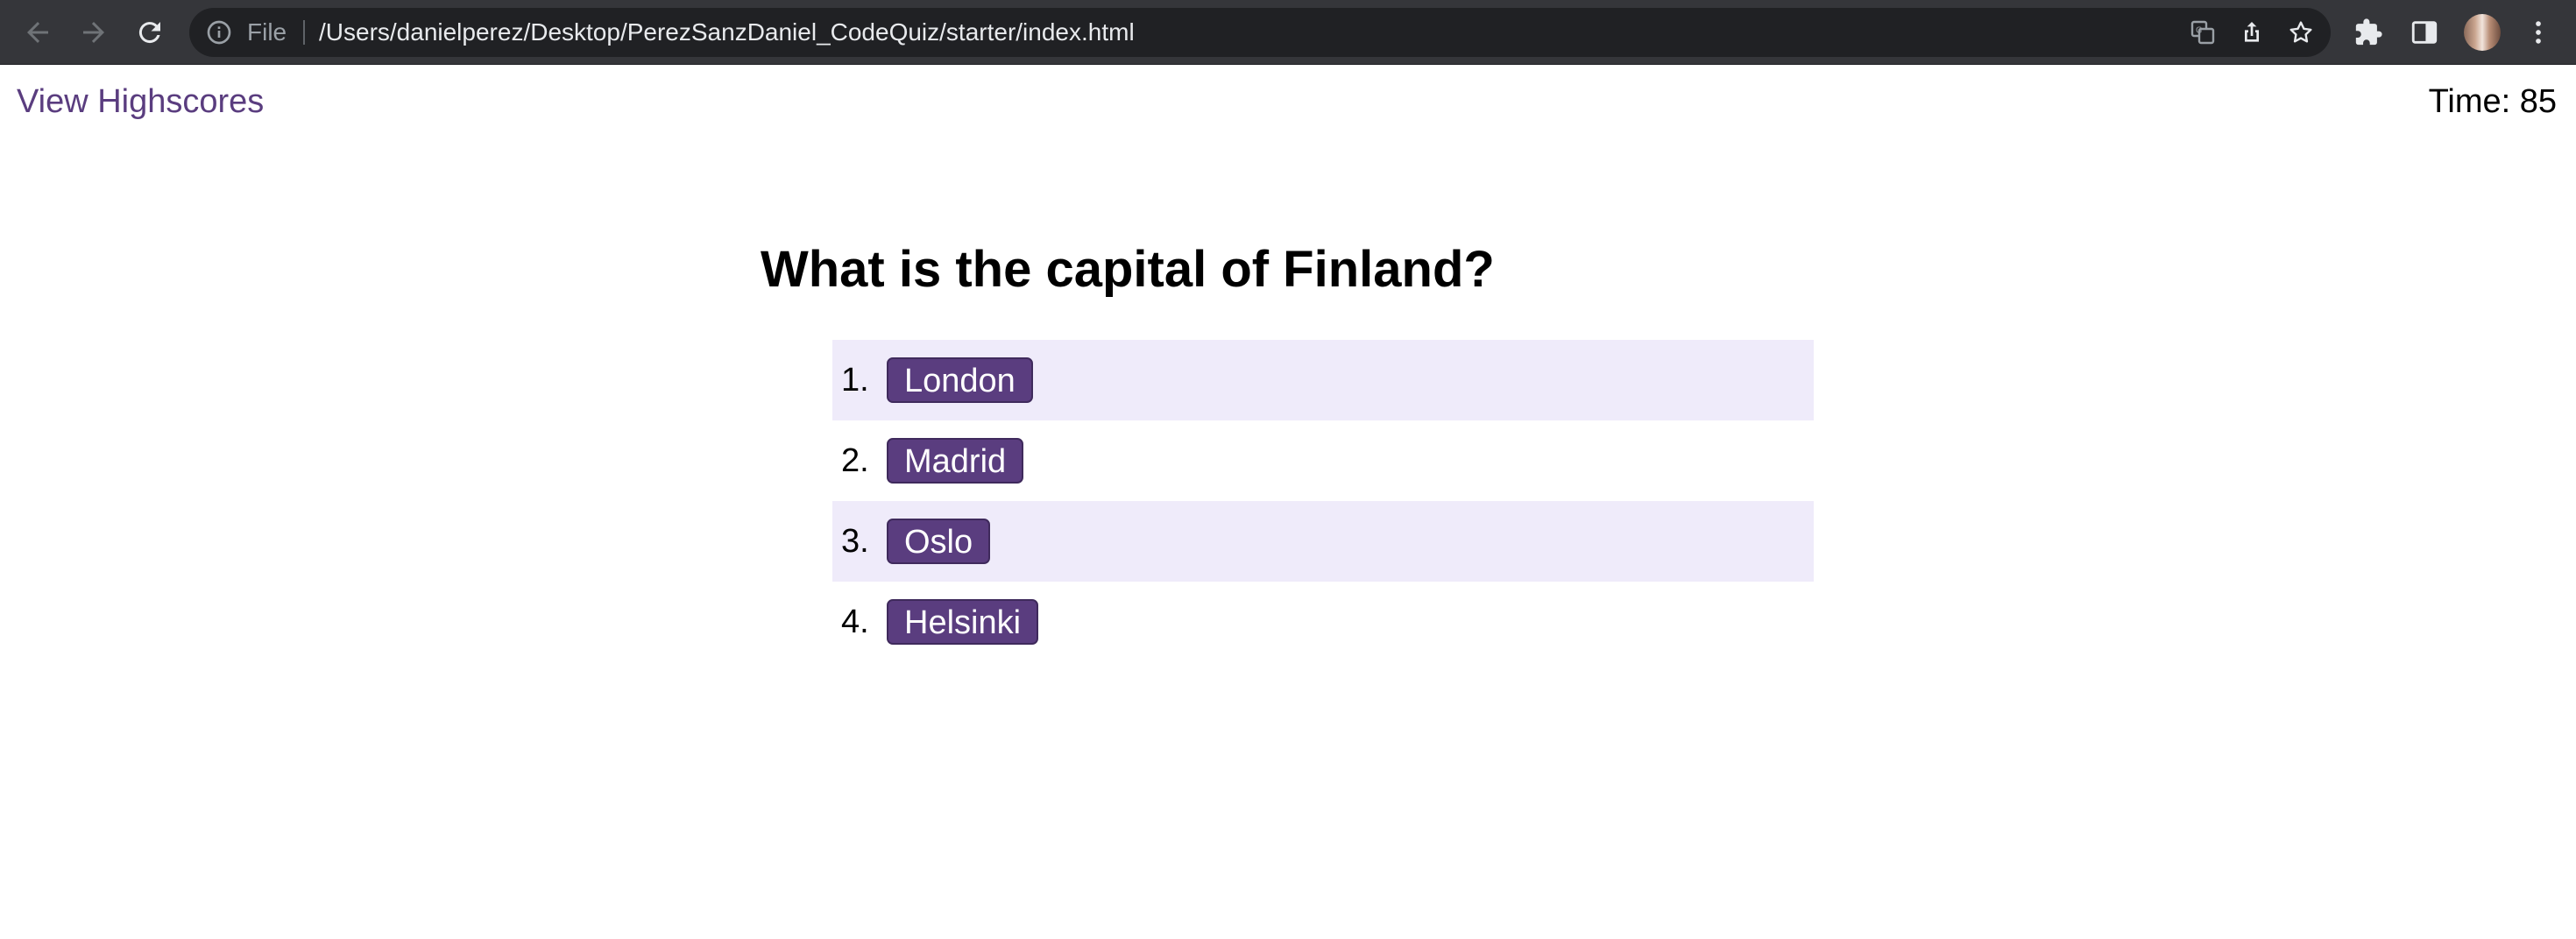 This screenshot has height=939, width=2576. Describe the element at coordinates (1323, 622) in the screenshot. I see `answer-item: 4. Helsinki` at that location.